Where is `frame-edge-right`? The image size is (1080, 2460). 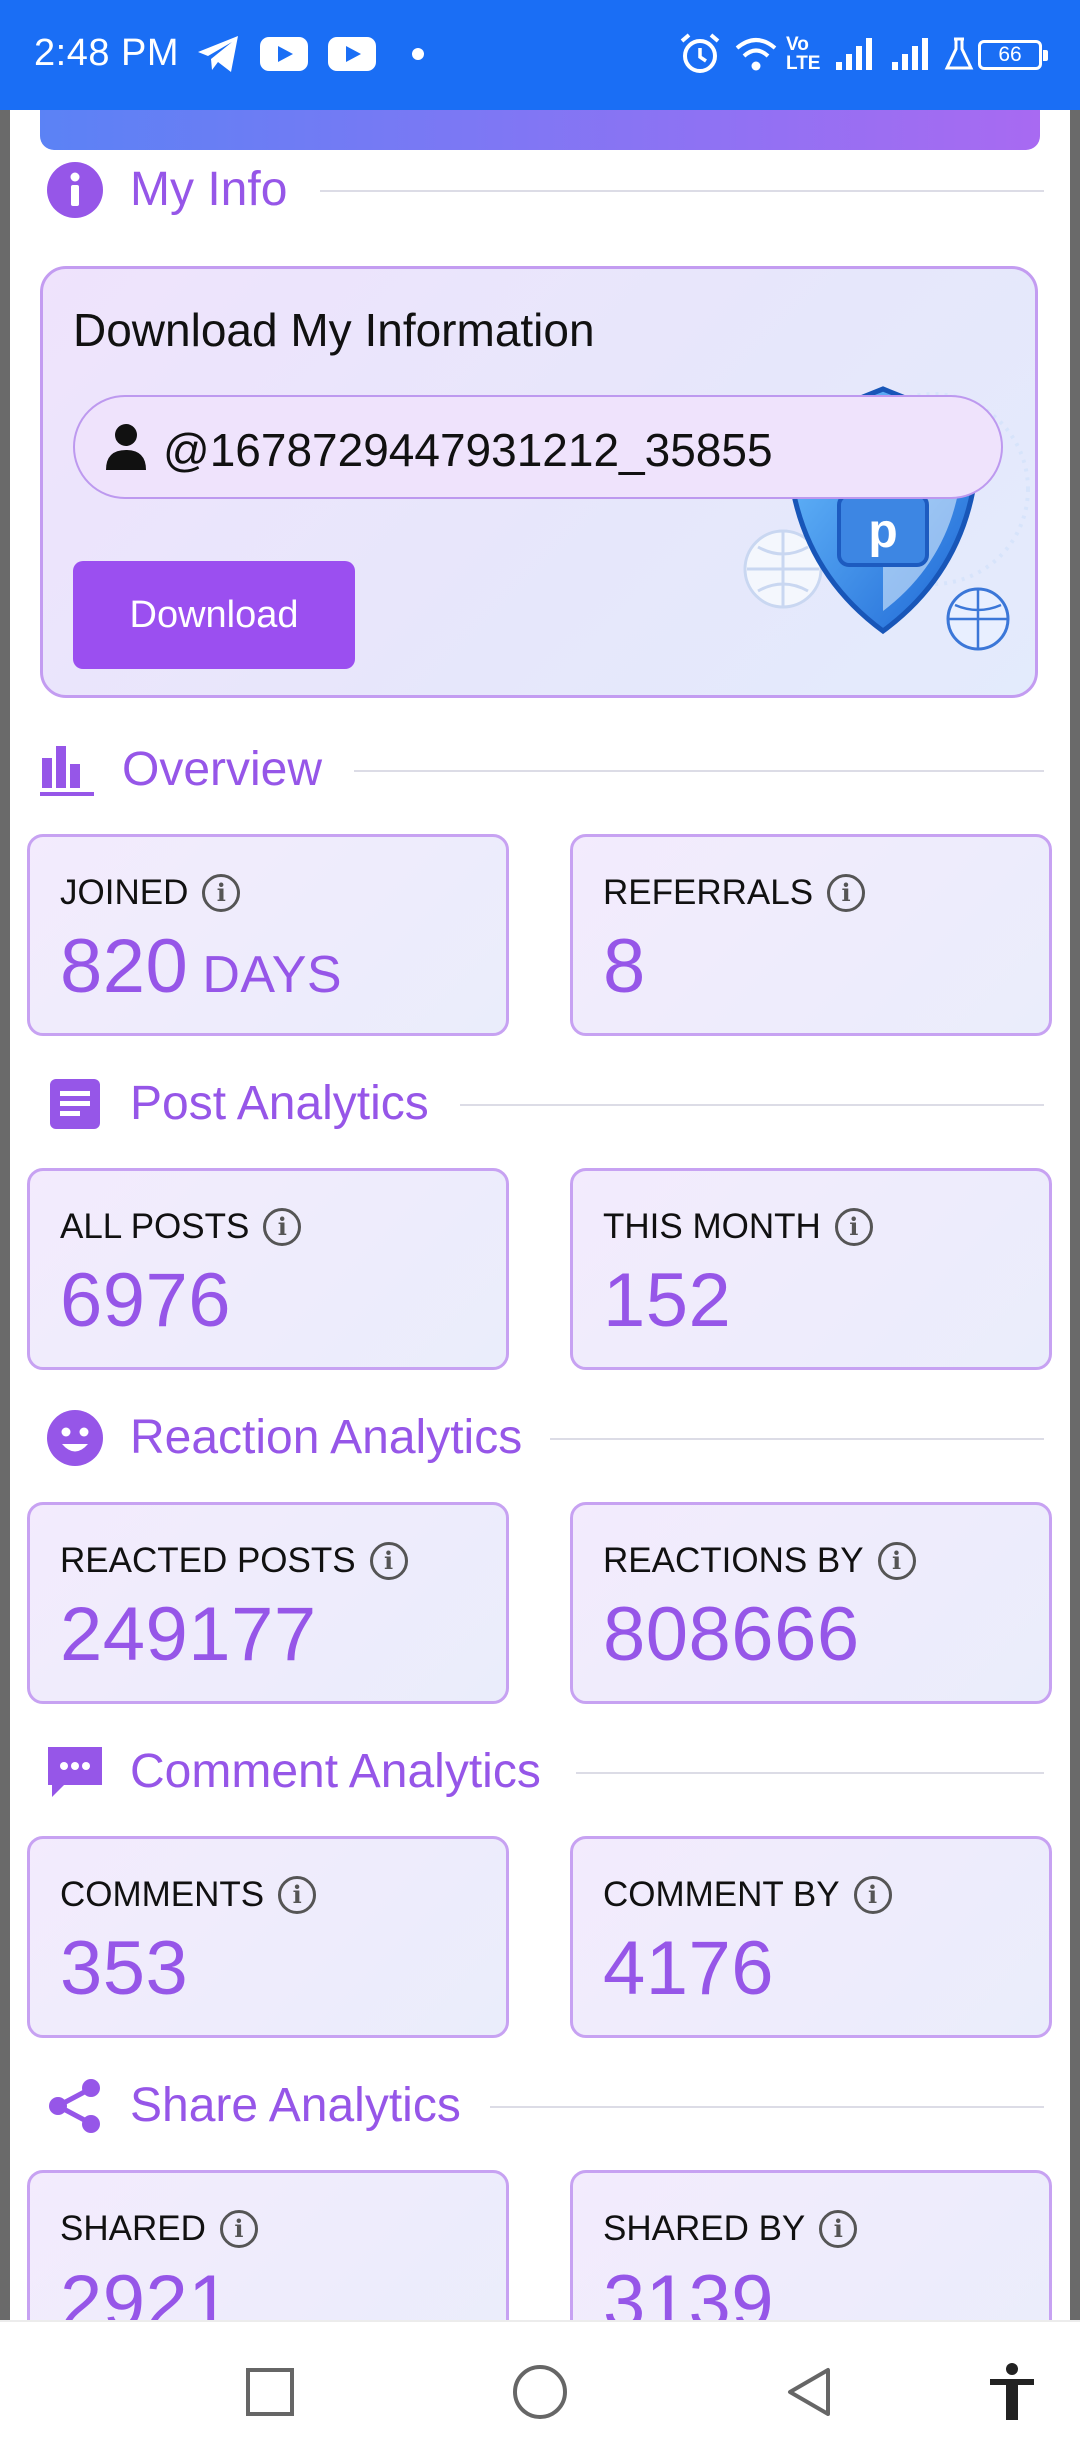 frame-edge-right is located at coordinates (1075, 1215).